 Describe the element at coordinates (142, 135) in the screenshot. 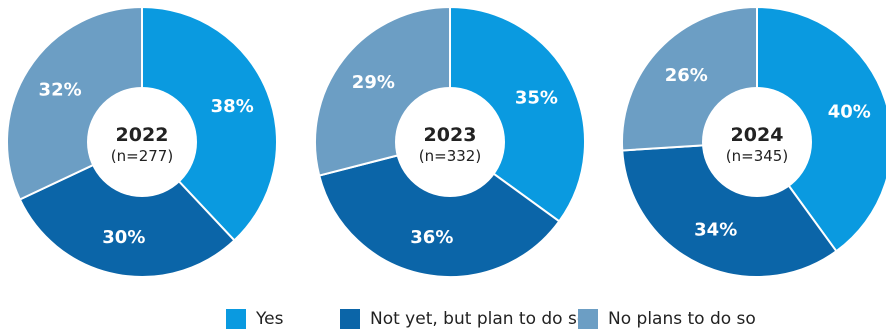

I see `year-label-2022: 2022` at that location.